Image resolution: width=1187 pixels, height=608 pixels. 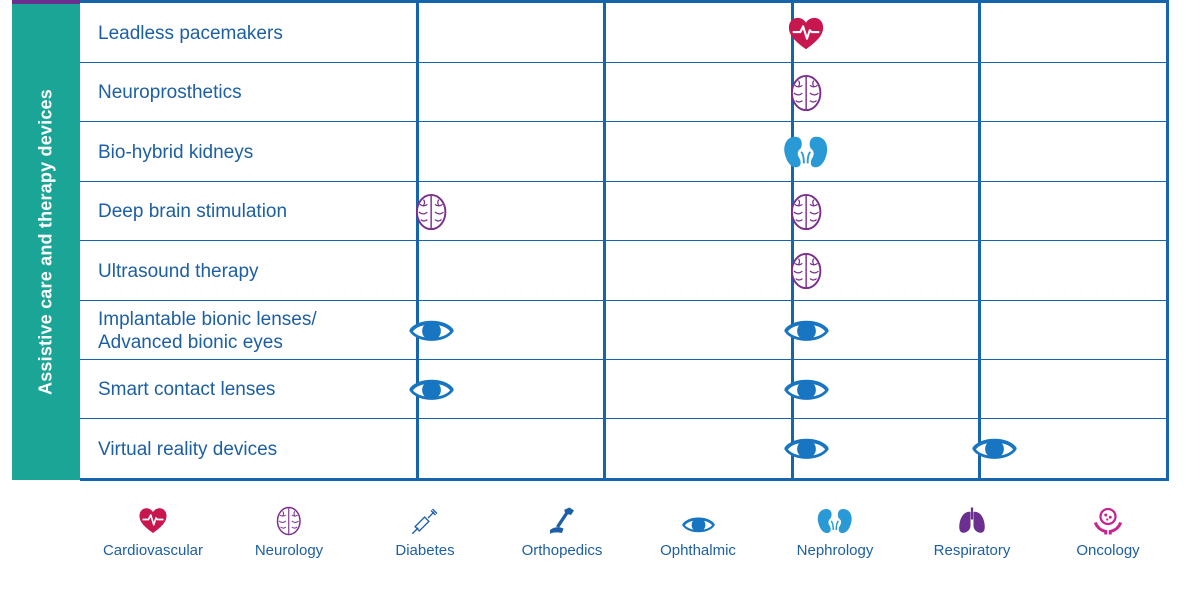 What do you see at coordinates (176, 152) in the screenshot?
I see `row-label: Bio-hybrid kidneys` at bounding box center [176, 152].